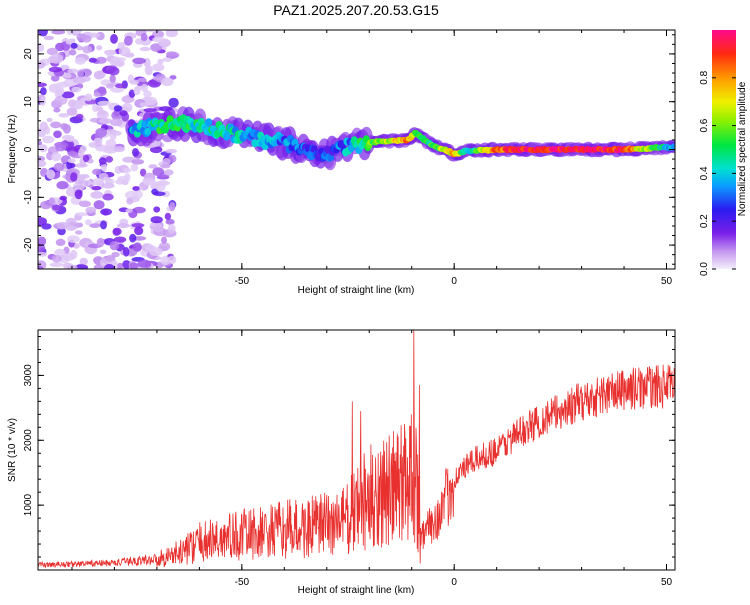 The image size is (750, 605). What do you see at coordinates (28, 244) in the screenshot?
I see `y-tick-label: -20` at bounding box center [28, 244].